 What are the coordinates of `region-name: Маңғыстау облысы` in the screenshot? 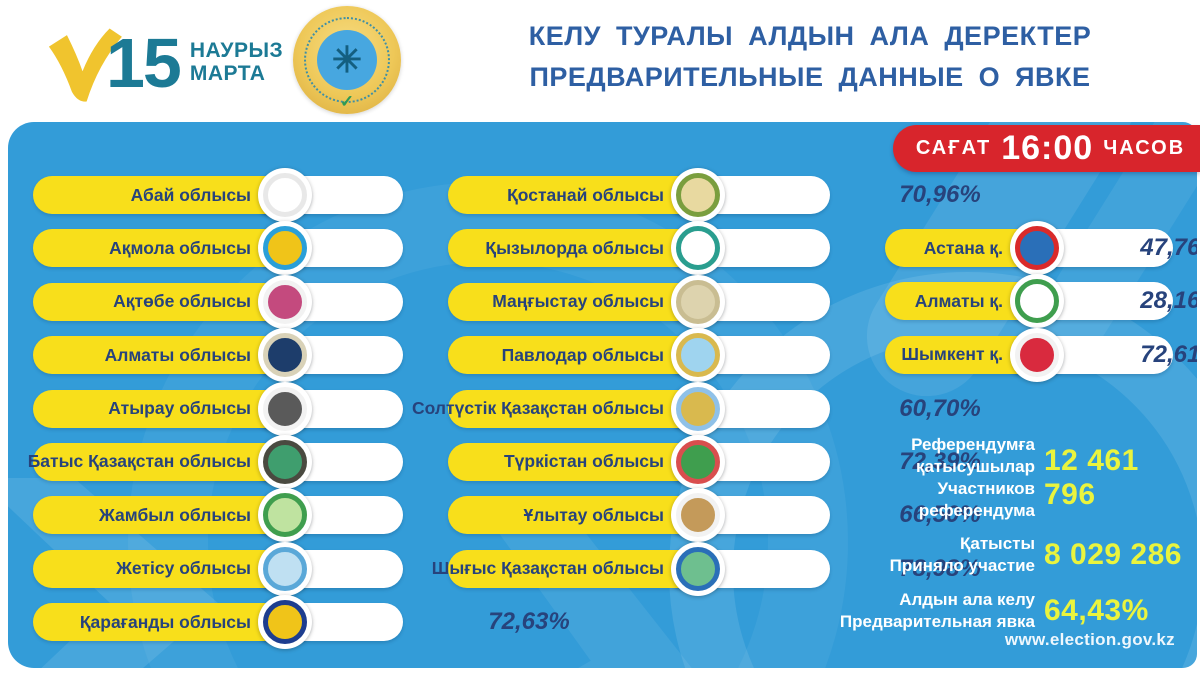 It's located at (578, 301).